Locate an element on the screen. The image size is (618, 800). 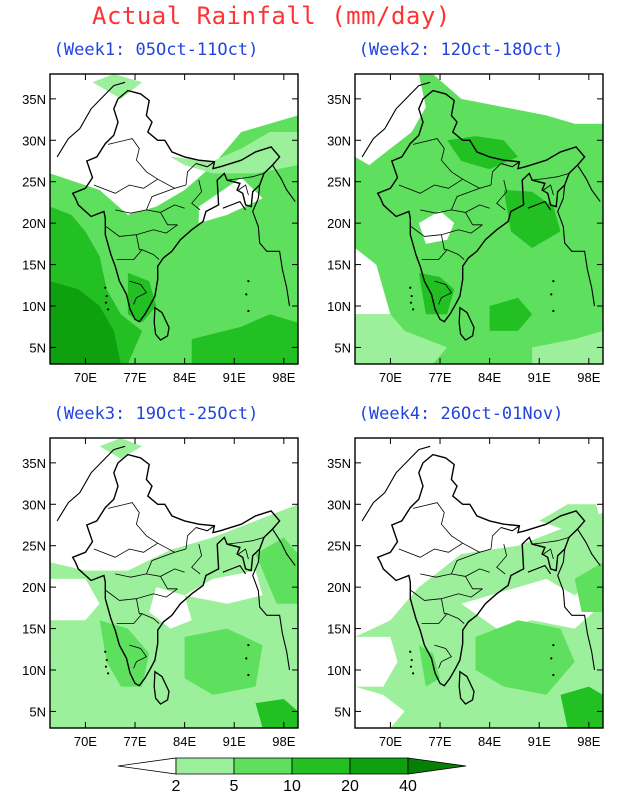
x-tick-label: 91E is located at coordinates (234, 377).